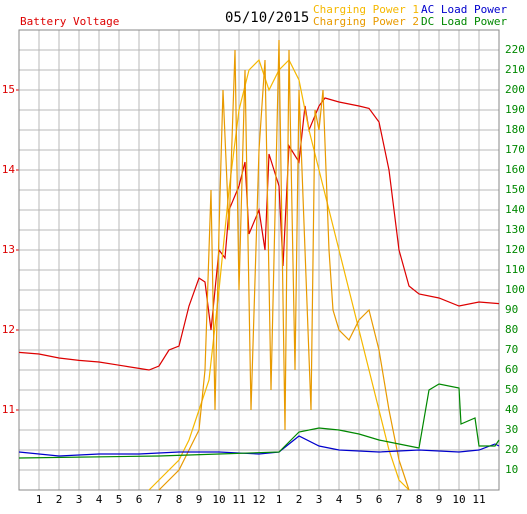 The height and width of the screenshot is (514, 527). Describe the element at coordinates (69, 21) in the screenshot. I see `legend-entry: Battery Voltage` at that location.